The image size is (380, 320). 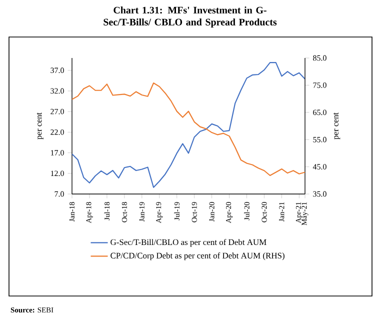 What do you see at coordinates (40, 126) in the screenshot?
I see `y-axis-title: per cent` at bounding box center [40, 126].